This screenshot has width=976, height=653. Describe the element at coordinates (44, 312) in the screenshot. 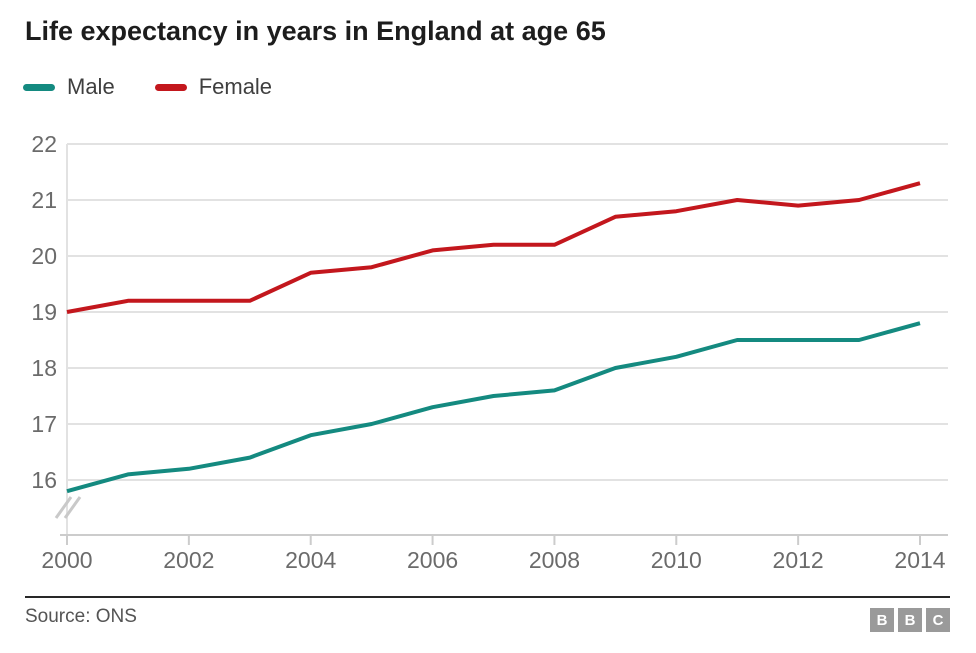

I see `y-tick-label: 19` at that location.